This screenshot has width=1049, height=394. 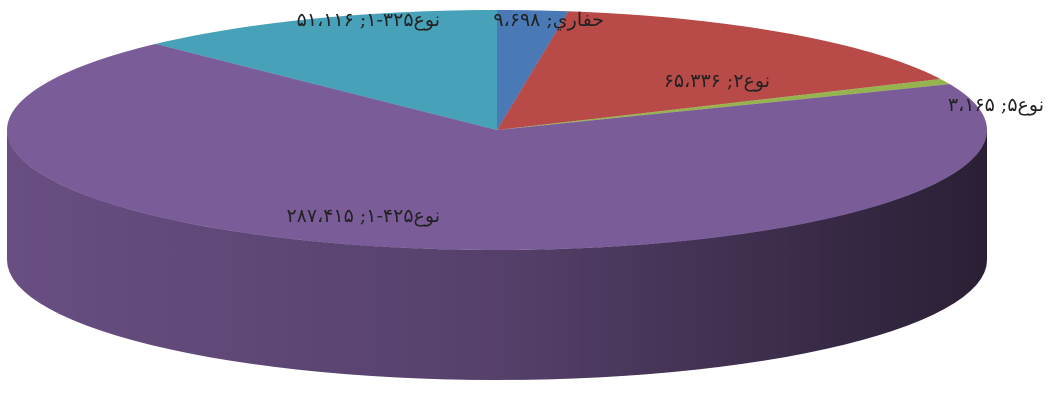 I want to click on slice-1-data-label: حفاري; ۹،۶۹۸, so click(x=548, y=20).